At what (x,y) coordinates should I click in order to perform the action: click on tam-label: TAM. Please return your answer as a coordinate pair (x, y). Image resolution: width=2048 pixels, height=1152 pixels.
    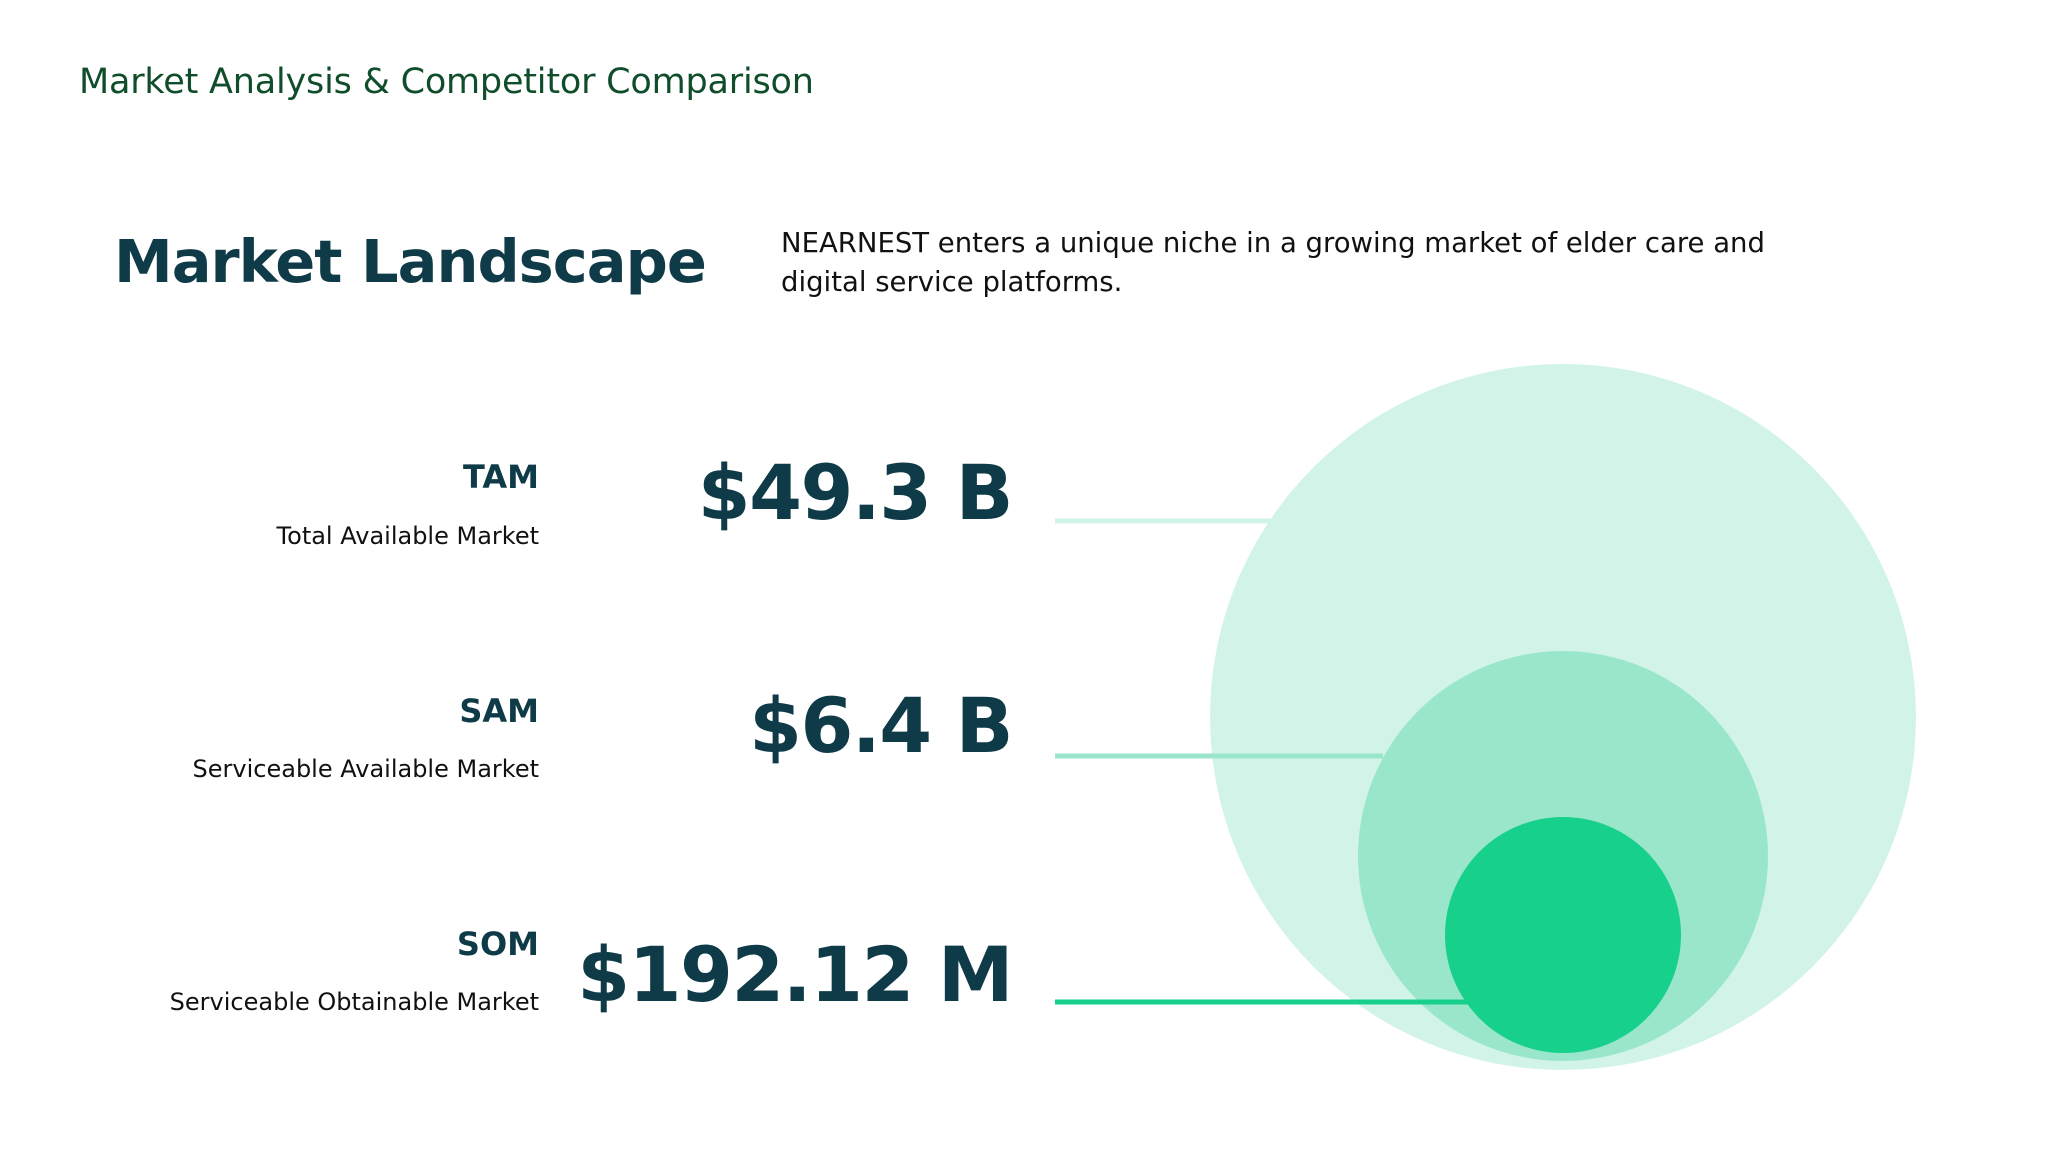
    Looking at the image, I should click on (501, 477).